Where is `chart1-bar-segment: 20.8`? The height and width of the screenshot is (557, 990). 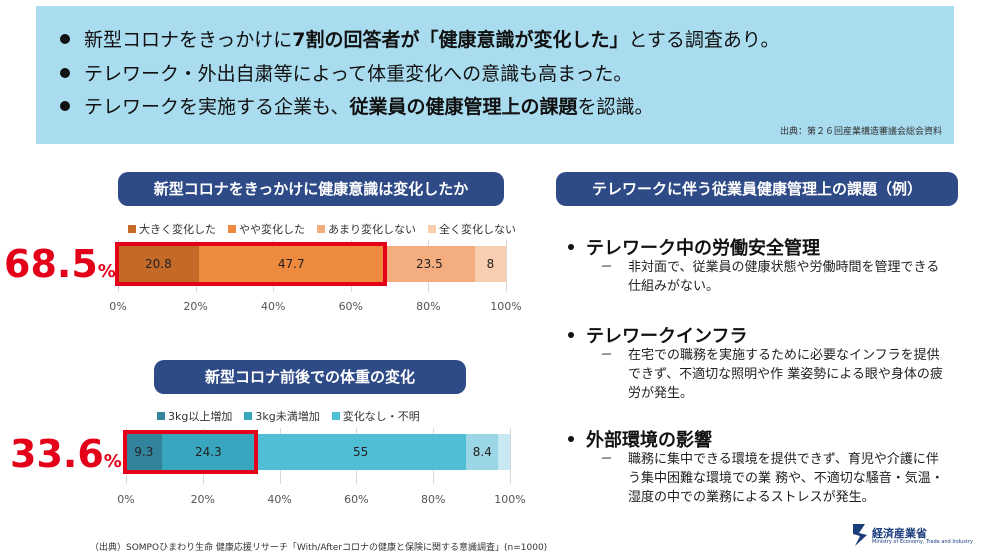 chart1-bar-segment: 20.8 is located at coordinates (158, 264).